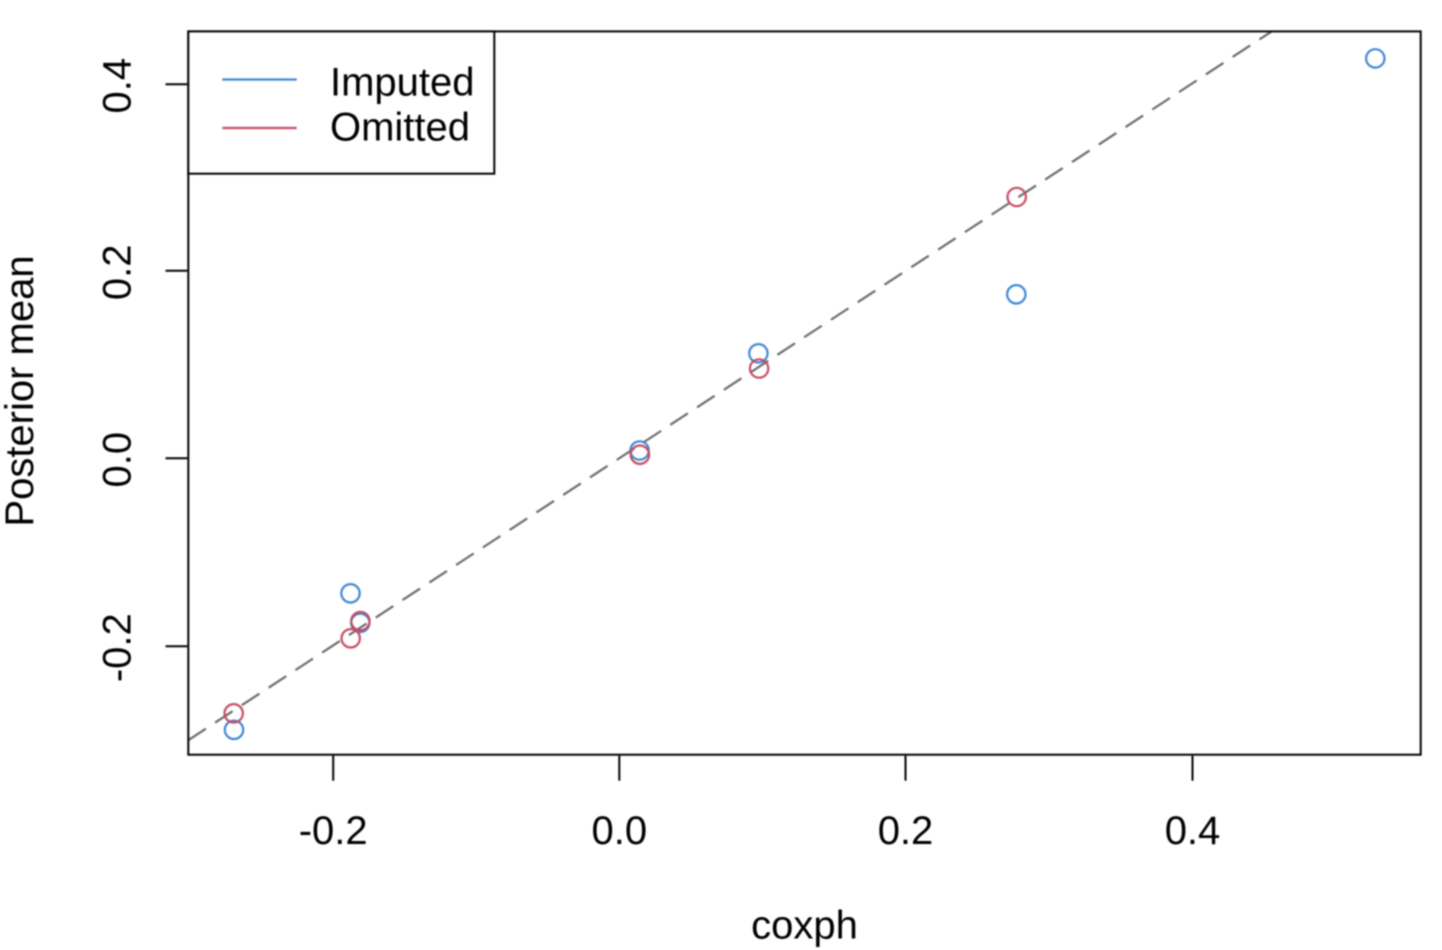 This screenshot has height=950, width=1442. What do you see at coordinates (804, 926) in the screenshot?
I see `svg-text: coxph` at bounding box center [804, 926].